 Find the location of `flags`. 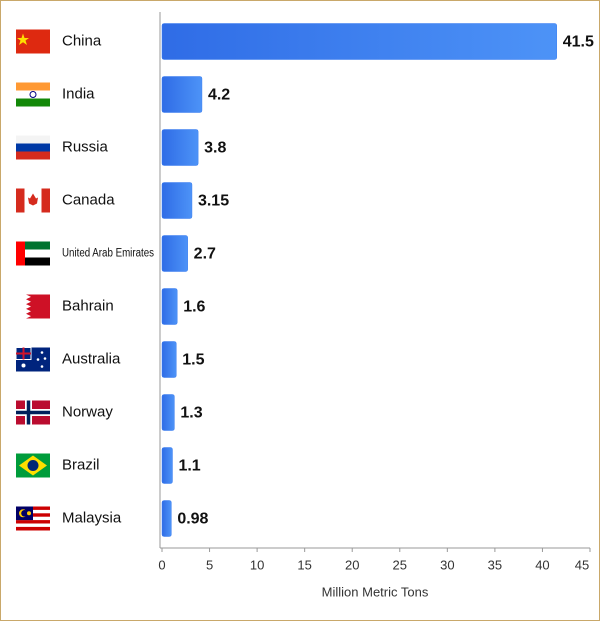

flags is located at coordinates (32, 280).